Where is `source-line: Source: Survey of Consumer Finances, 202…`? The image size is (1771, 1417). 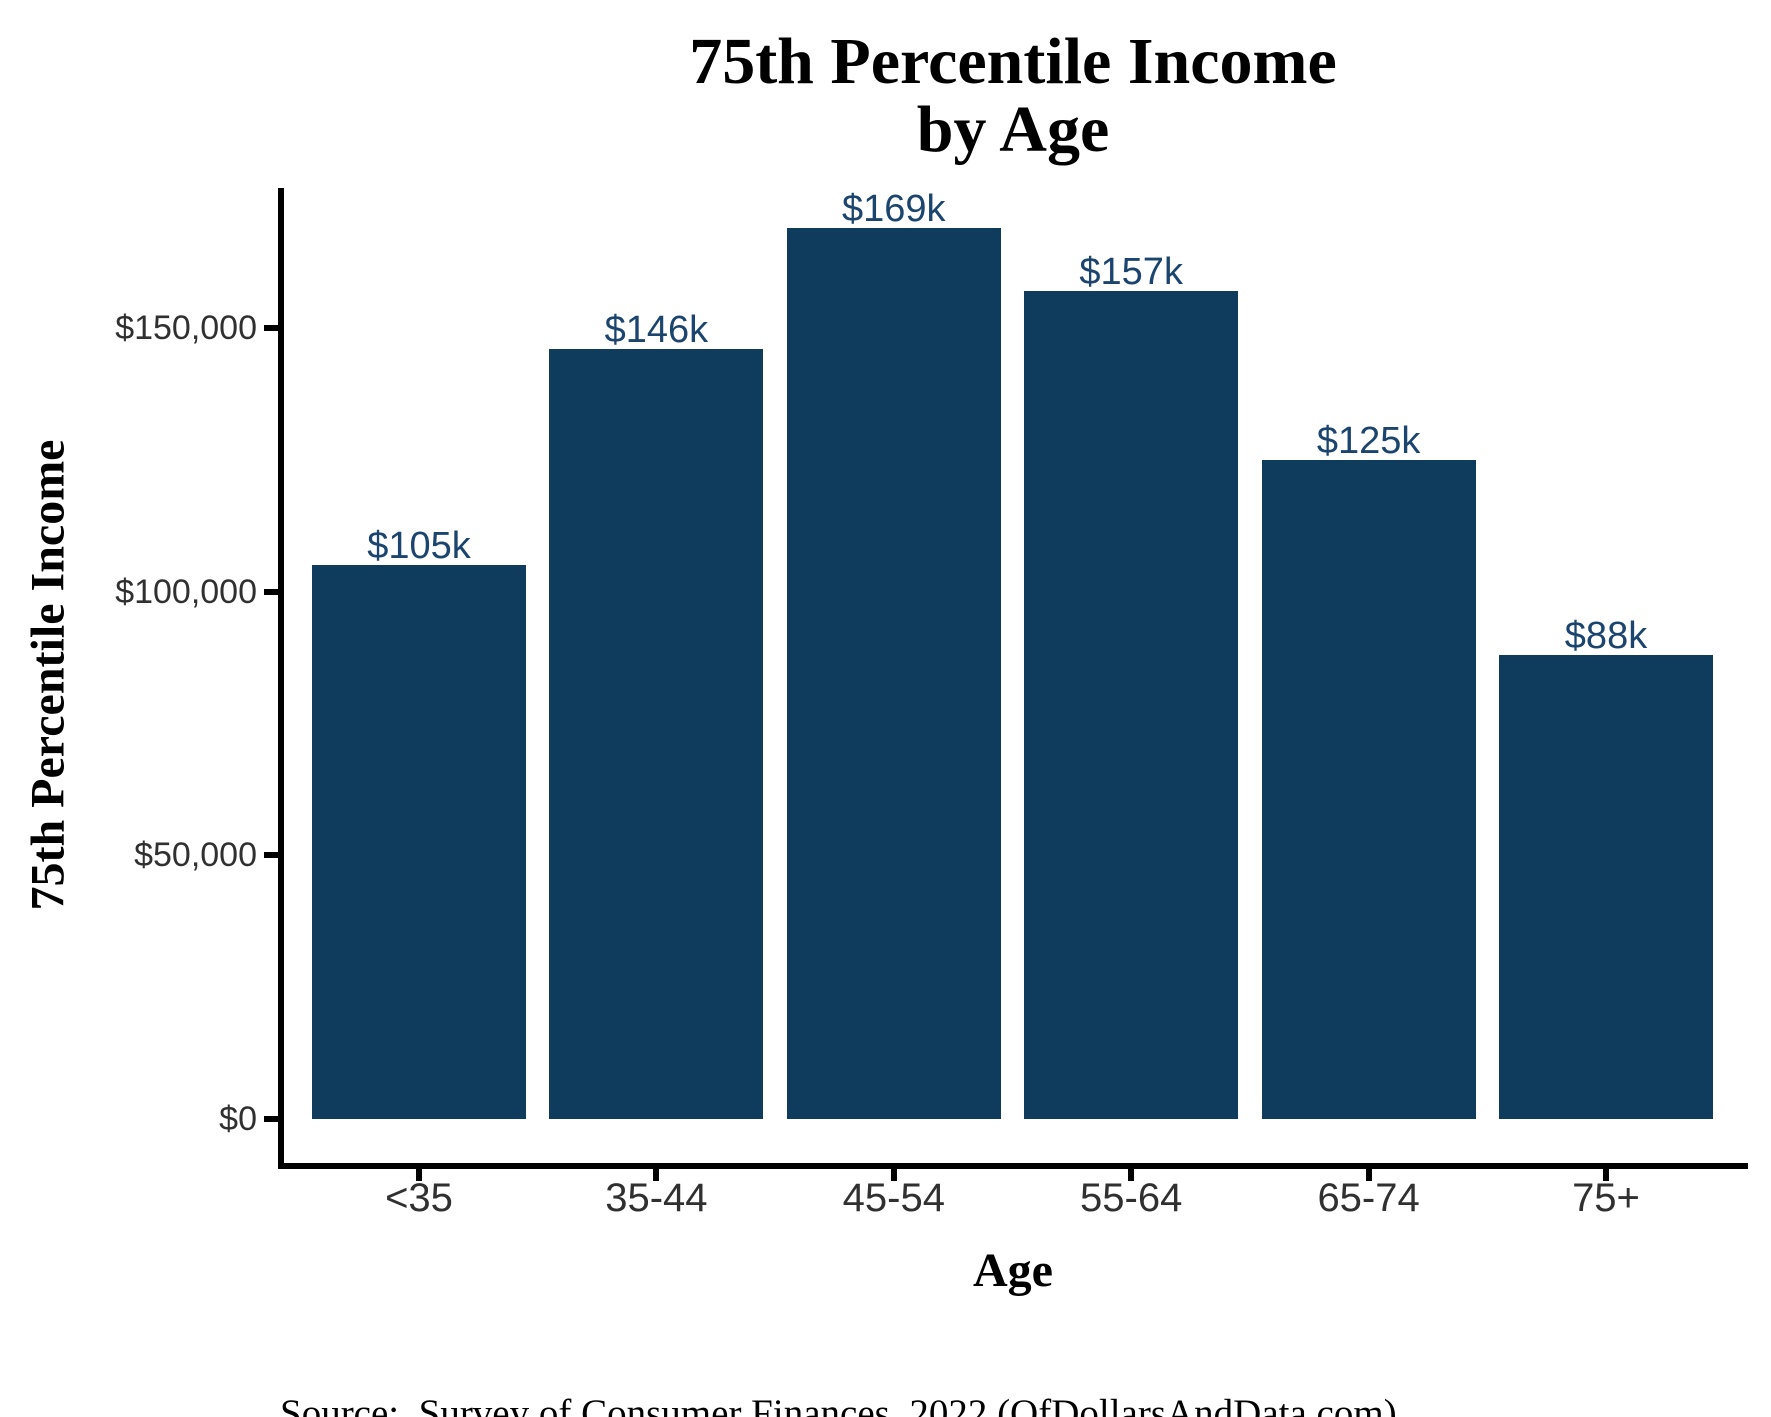
source-line: Source: Survey of Consumer Finances, 202… is located at coordinates (838, 1404).